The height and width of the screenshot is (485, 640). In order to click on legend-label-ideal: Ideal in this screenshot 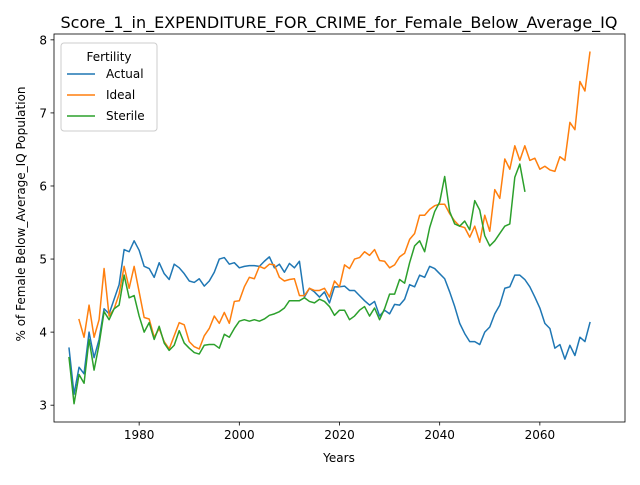, I will do `click(120, 95)`.